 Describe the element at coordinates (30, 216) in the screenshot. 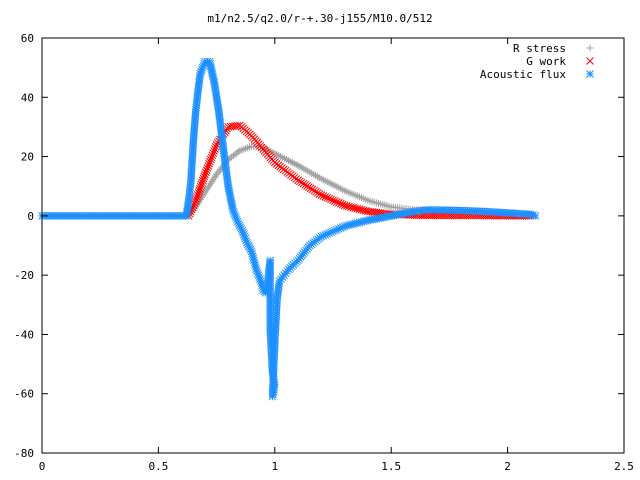

I see `y-tick-label: 0` at that location.